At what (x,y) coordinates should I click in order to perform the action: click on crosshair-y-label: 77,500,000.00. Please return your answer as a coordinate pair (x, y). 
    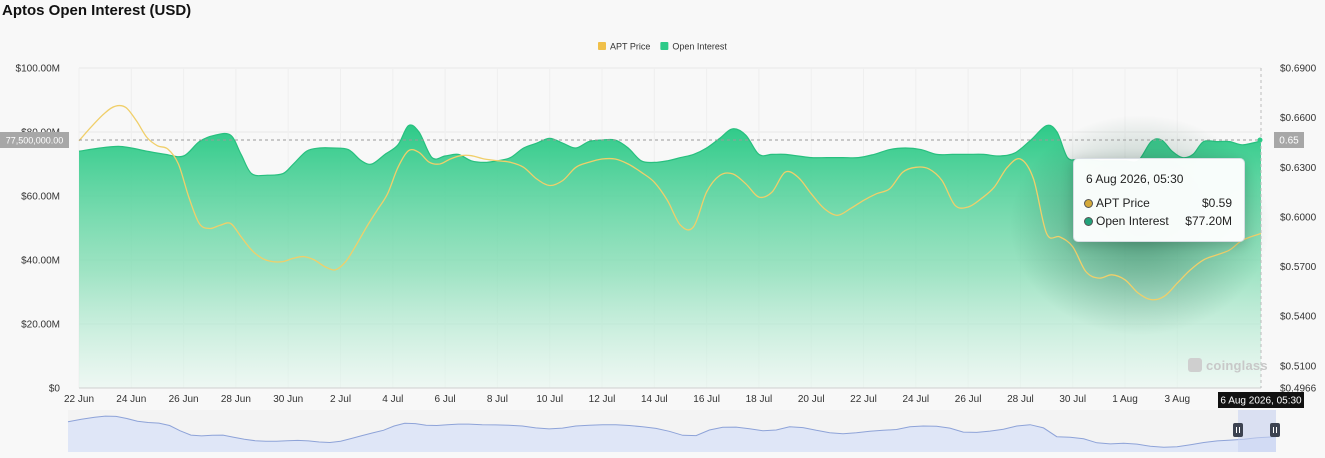
    Looking at the image, I should click on (35, 141).